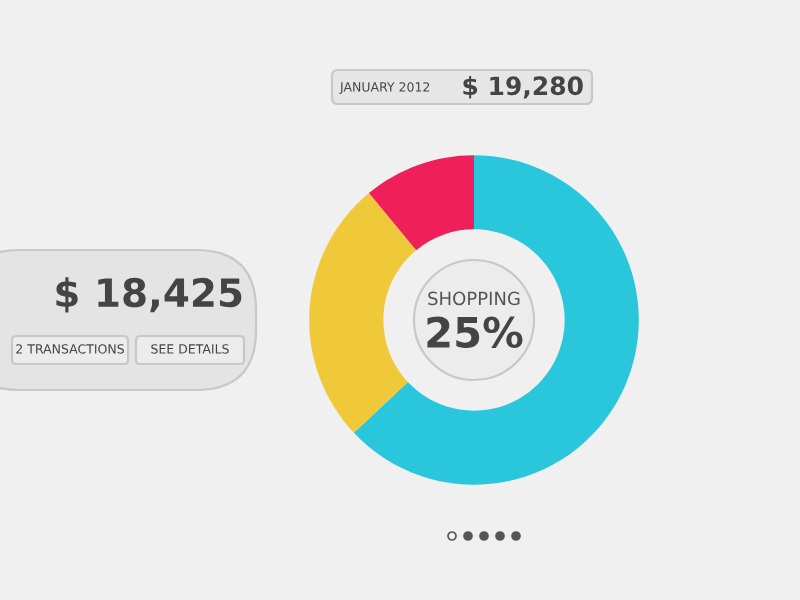 The height and width of the screenshot is (600, 800). I want to click on text: $ 18,425, so click(149, 295).